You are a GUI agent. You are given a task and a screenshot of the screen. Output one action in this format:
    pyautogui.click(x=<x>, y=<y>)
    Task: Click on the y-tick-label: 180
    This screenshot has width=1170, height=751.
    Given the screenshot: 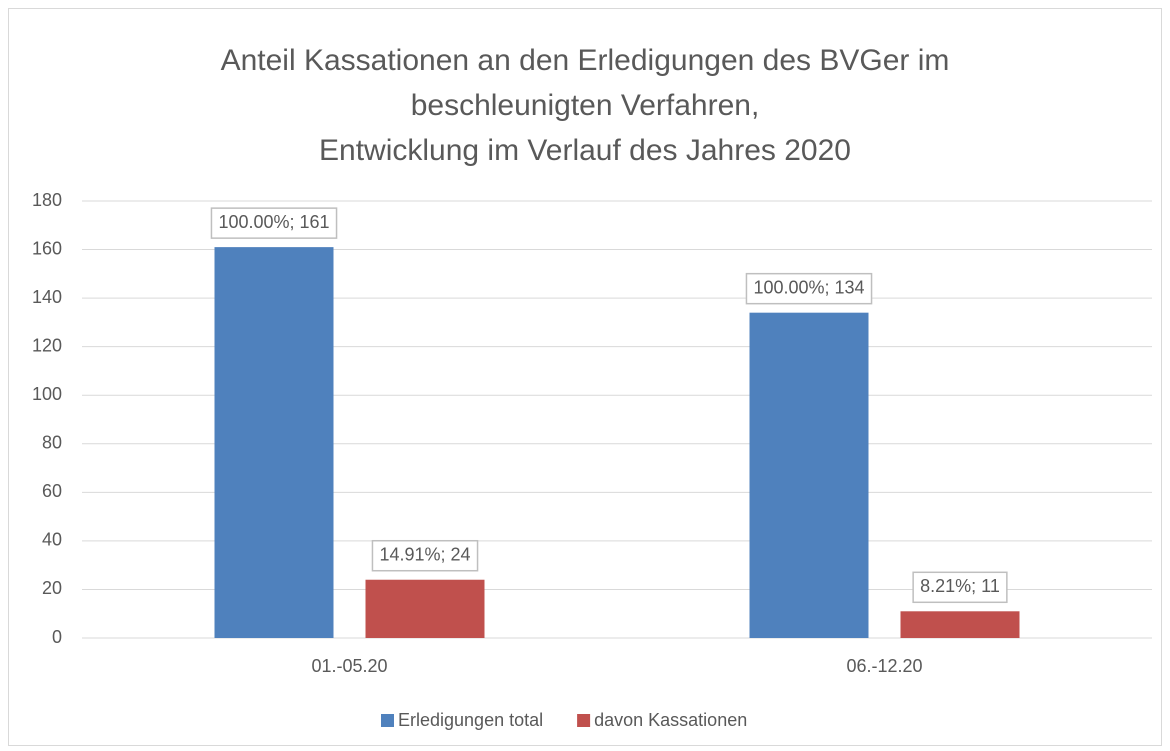 What is the action you would take?
    pyautogui.click(x=47, y=200)
    